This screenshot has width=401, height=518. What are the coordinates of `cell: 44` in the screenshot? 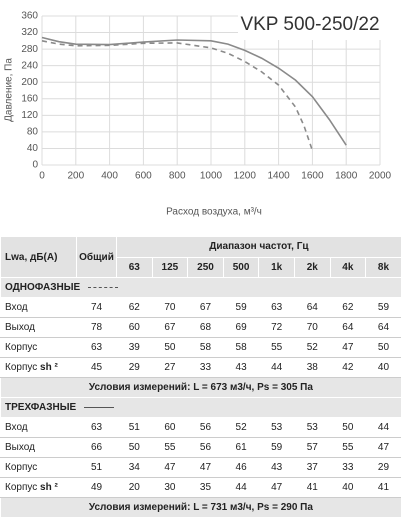 It's located at (241, 488).